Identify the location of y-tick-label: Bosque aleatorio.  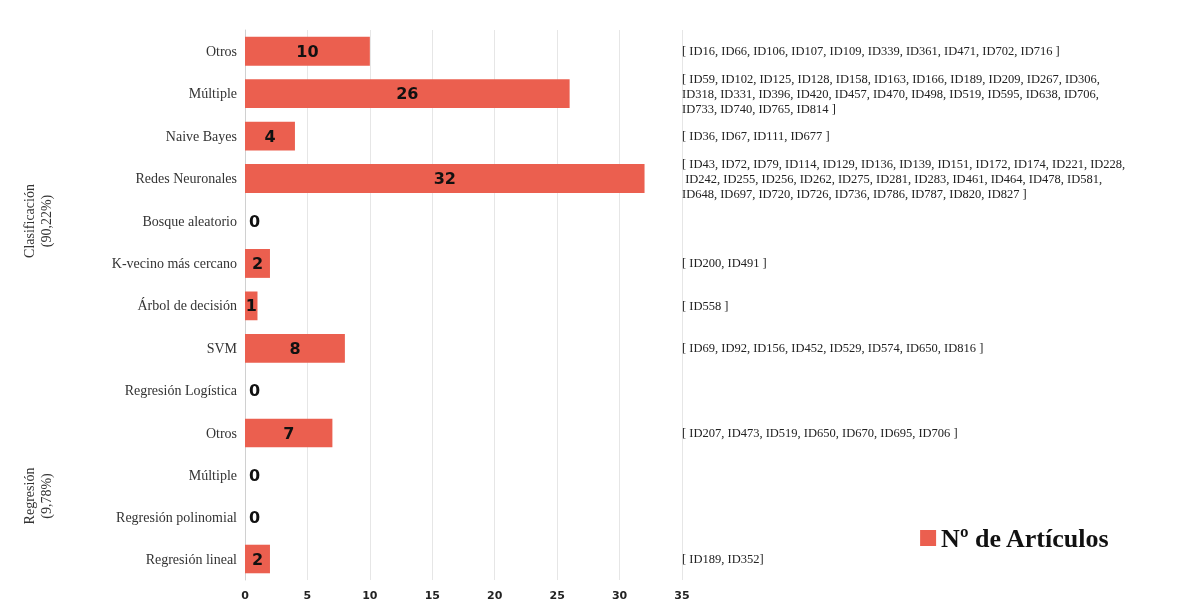
(189, 221).